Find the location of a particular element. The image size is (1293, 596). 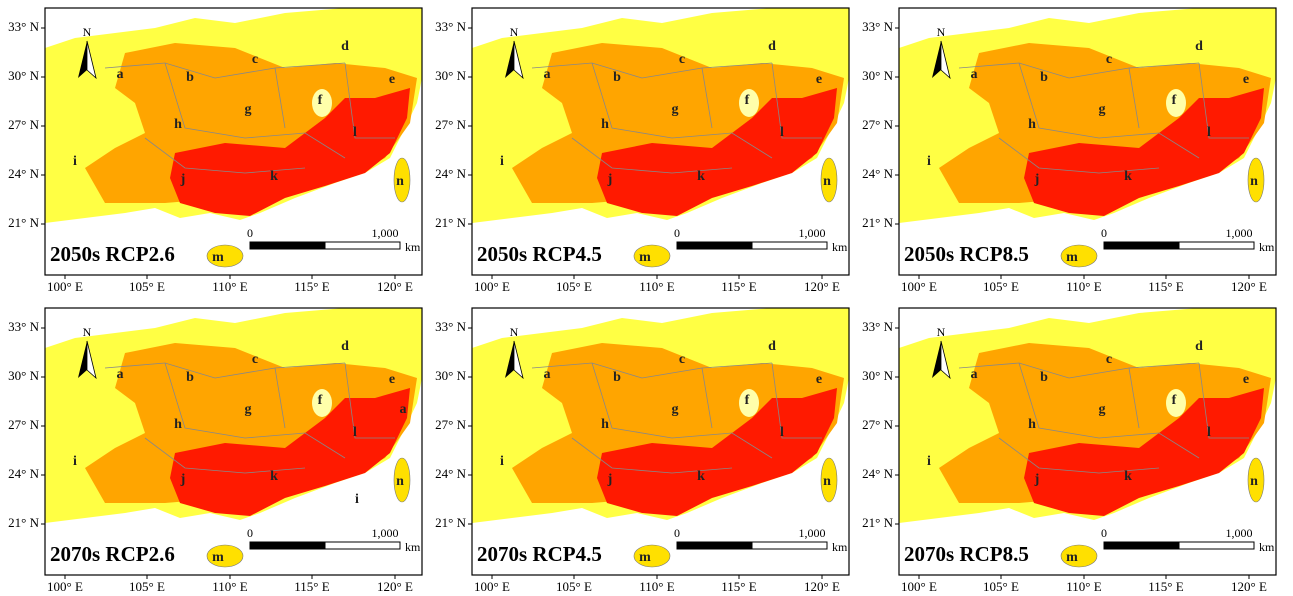

panel-title: 2050s RCP8.5 is located at coordinates (966, 254).